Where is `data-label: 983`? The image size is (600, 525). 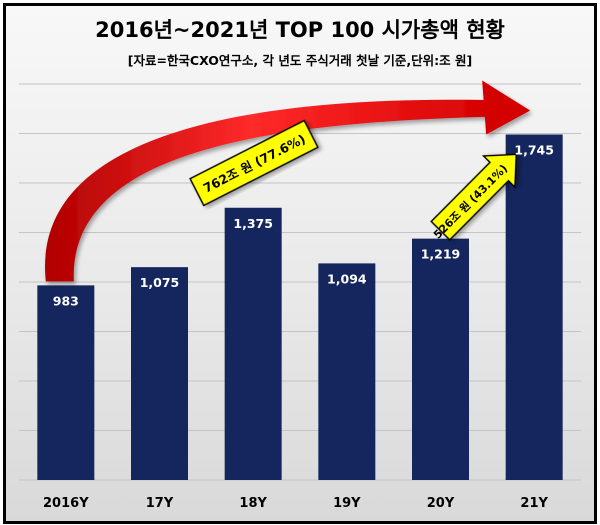 data-label: 983 is located at coordinates (66, 300).